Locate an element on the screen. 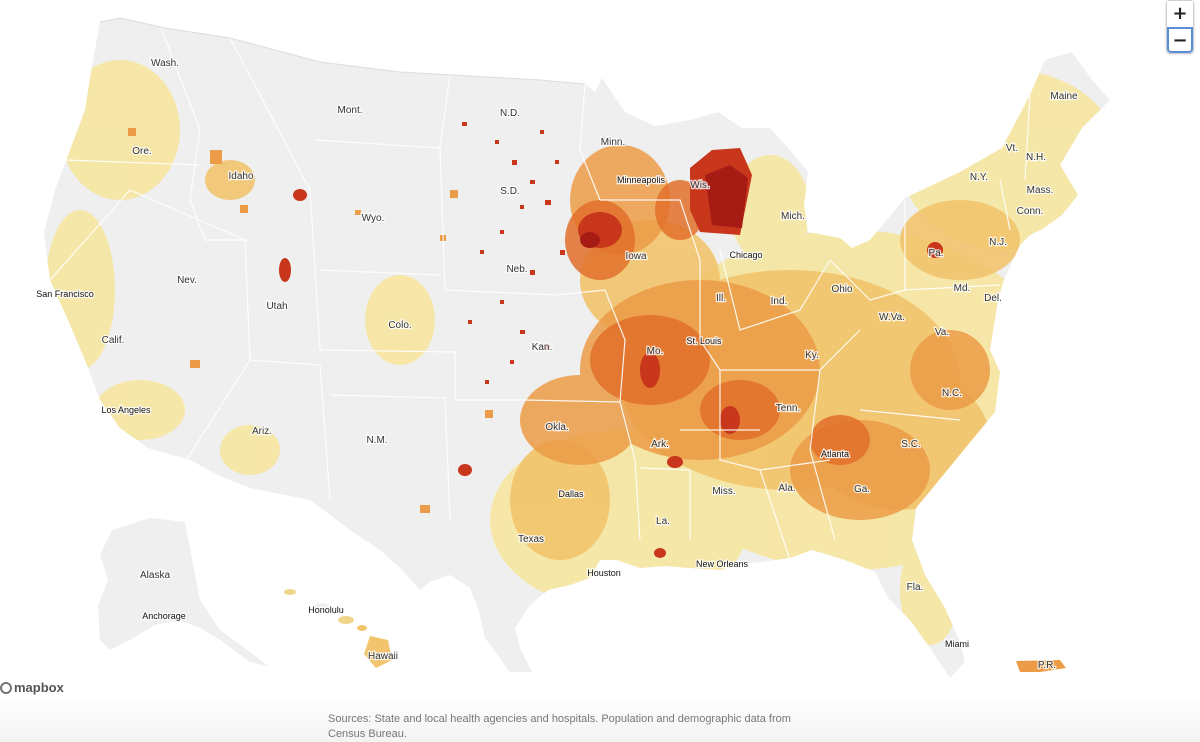  state-label: N.Y. is located at coordinates (979, 177).